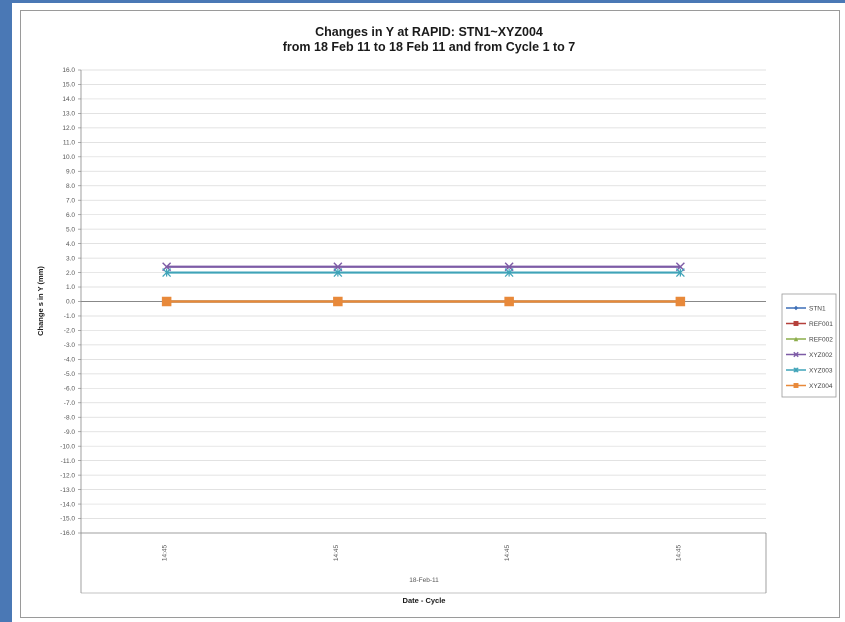 The image size is (845, 622). What do you see at coordinates (424, 580) in the screenshot?
I see `x-group-label: 18-Feb-11` at bounding box center [424, 580].